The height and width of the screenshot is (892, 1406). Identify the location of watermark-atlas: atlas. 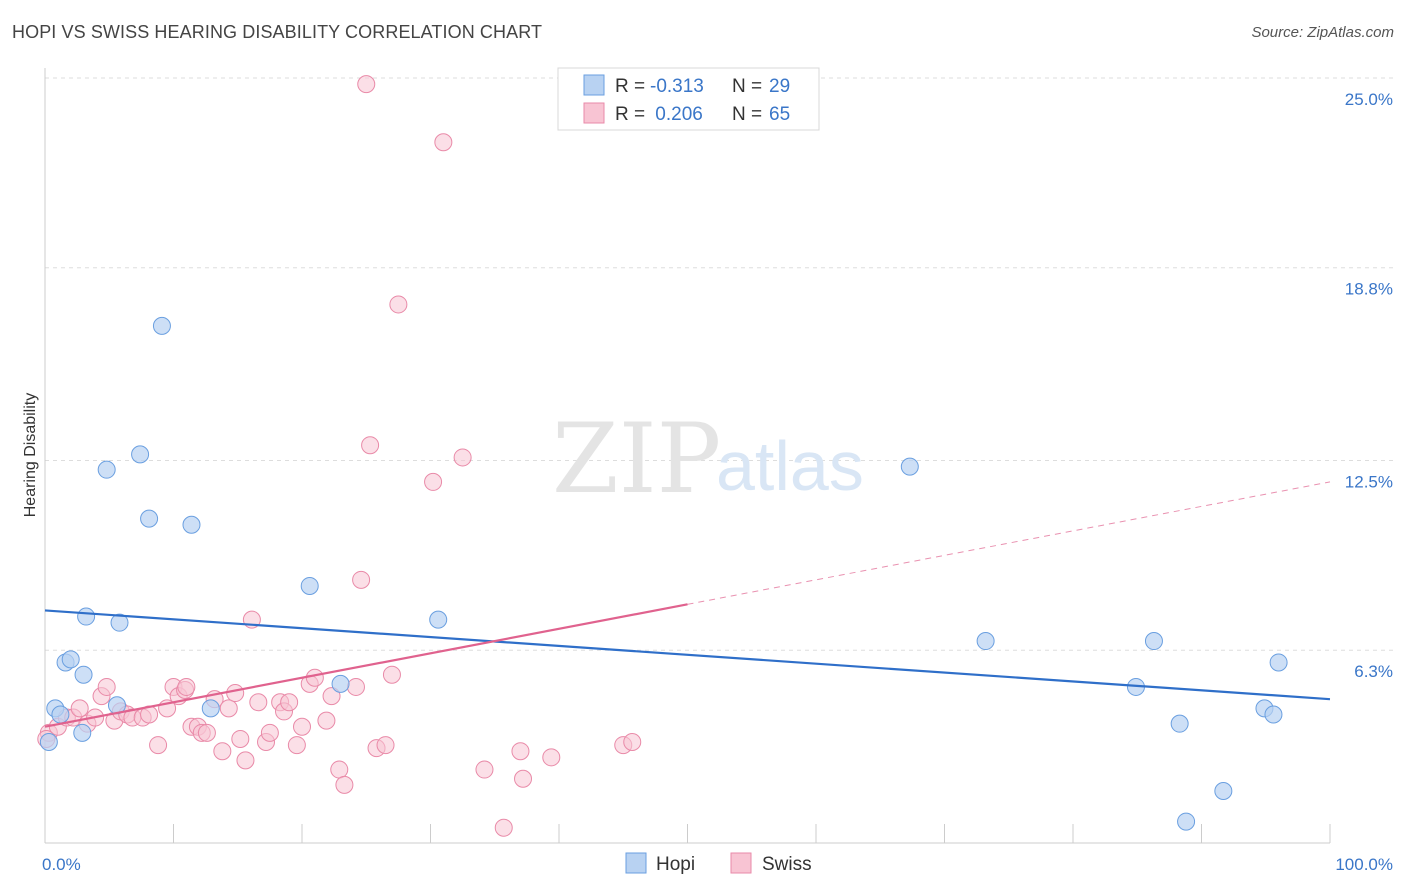
(790, 466).